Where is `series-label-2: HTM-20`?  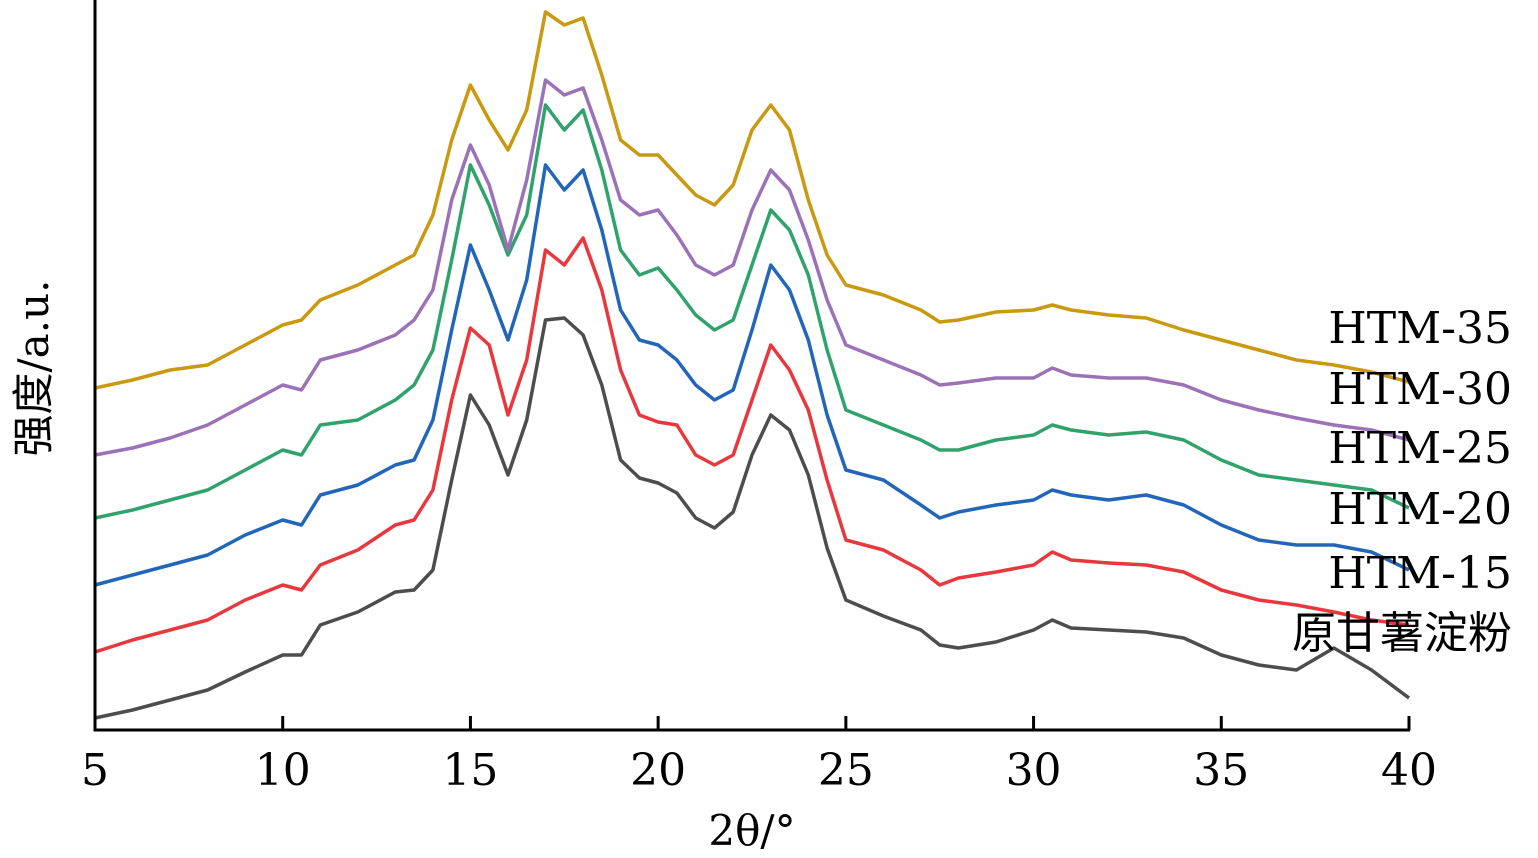 series-label-2: HTM-20 is located at coordinates (1420, 509).